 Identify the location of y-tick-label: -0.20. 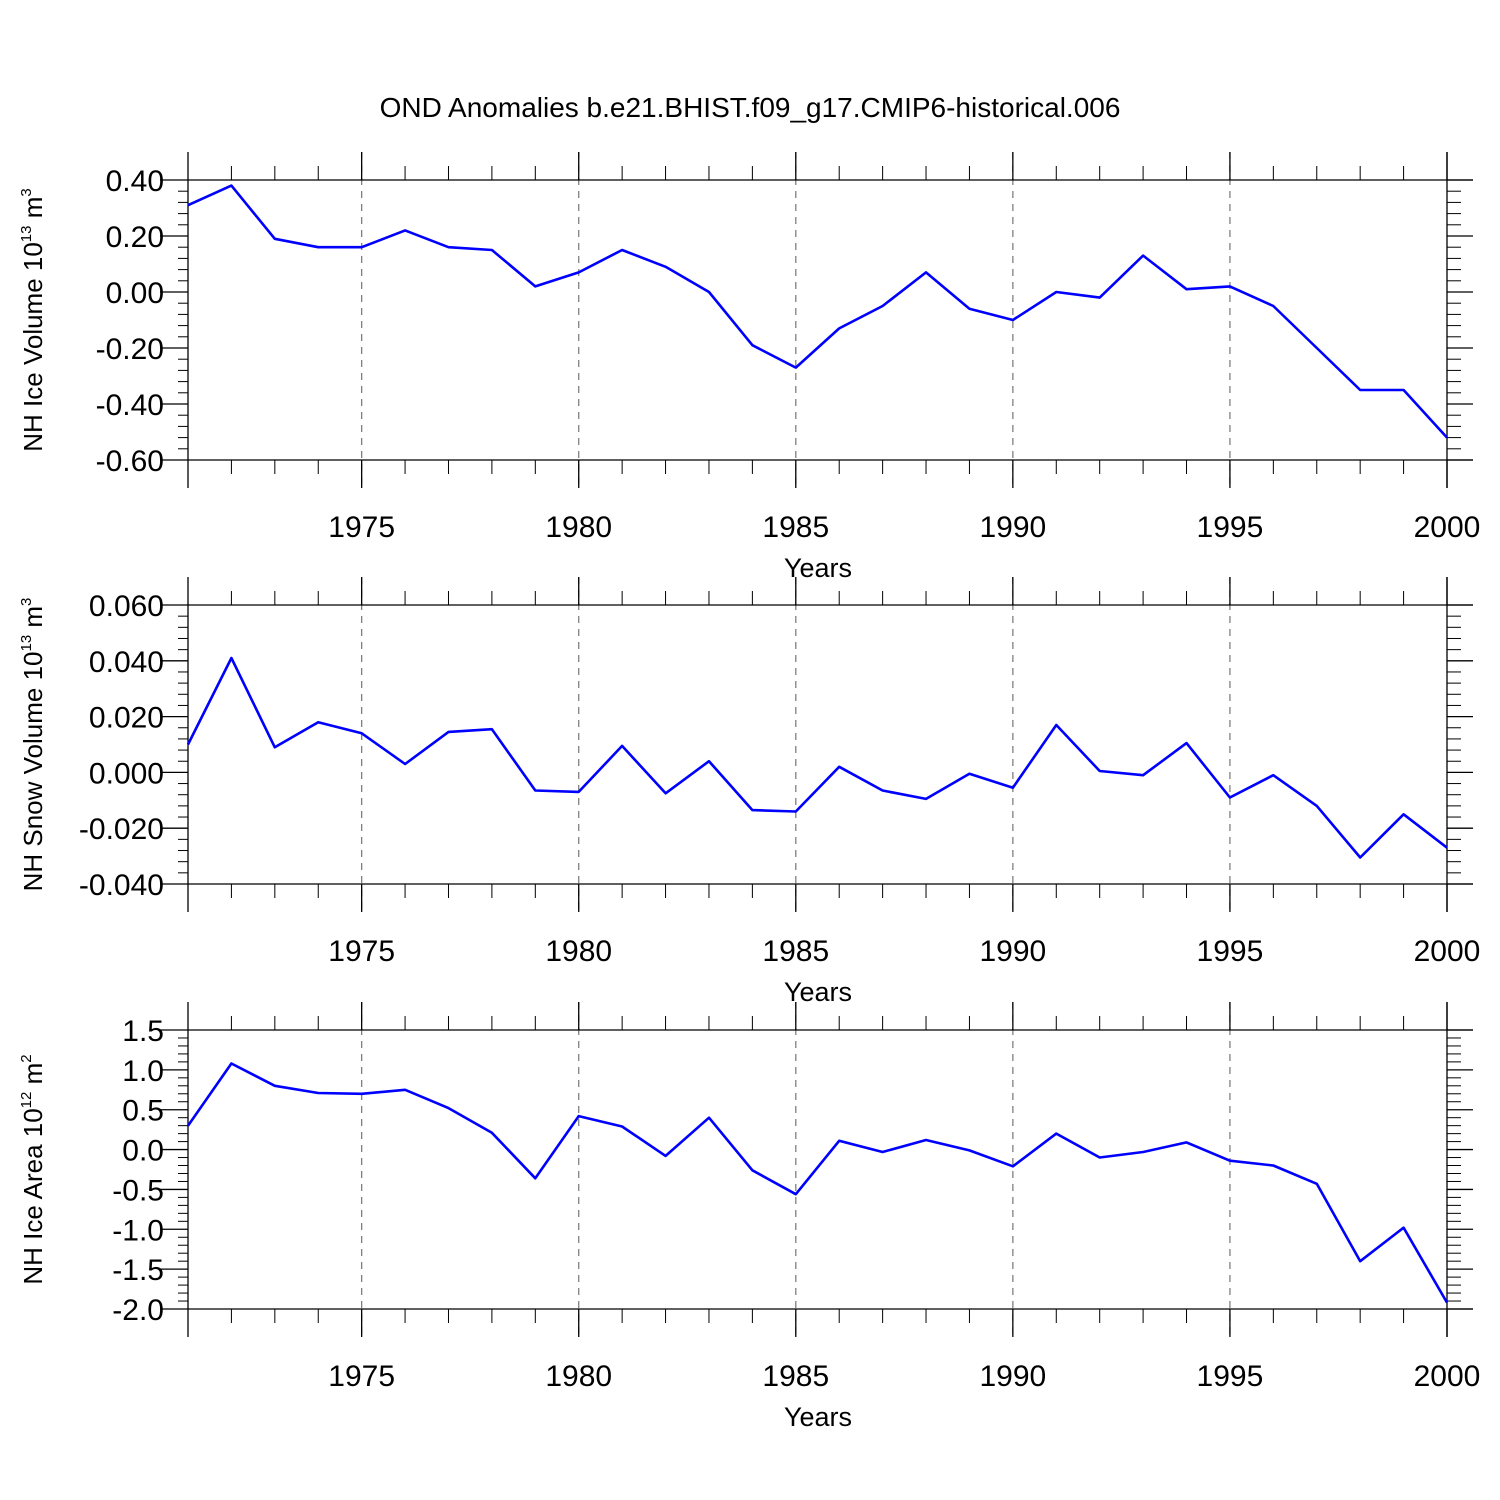
(130, 349).